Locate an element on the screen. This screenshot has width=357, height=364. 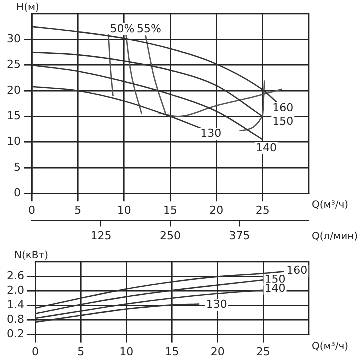
y-tick-label: 2.6 is located at coordinates (15, 275).